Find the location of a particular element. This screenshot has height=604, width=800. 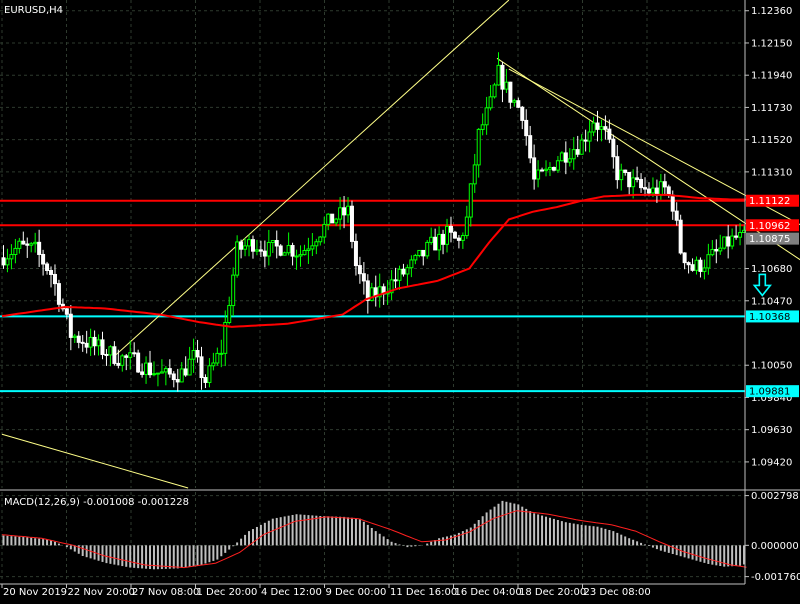

support-price-badge: 1.09881 is located at coordinates (772, 391).